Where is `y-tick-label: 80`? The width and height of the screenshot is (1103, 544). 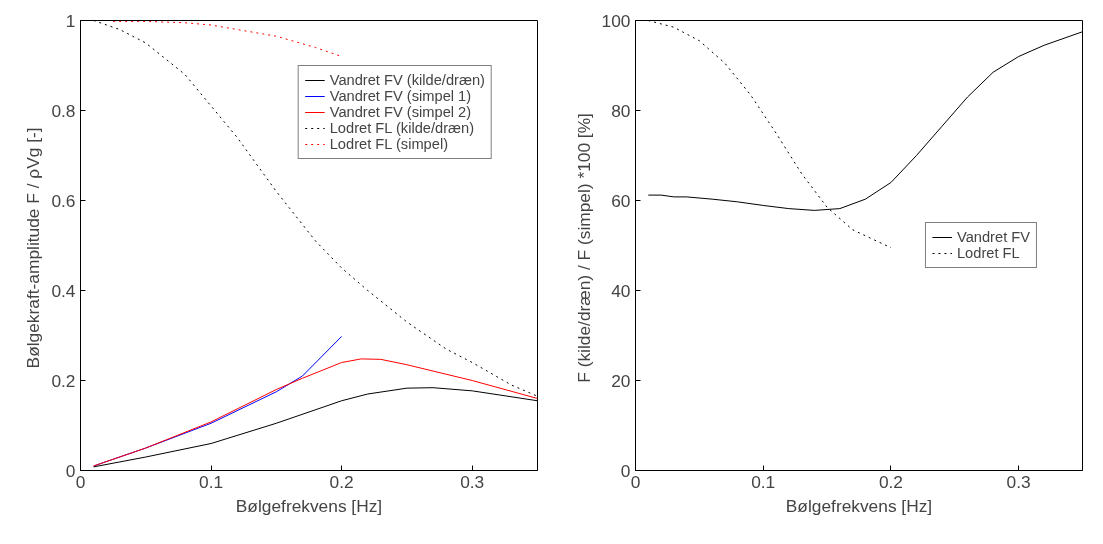
y-tick-label: 80 is located at coordinates (621, 110).